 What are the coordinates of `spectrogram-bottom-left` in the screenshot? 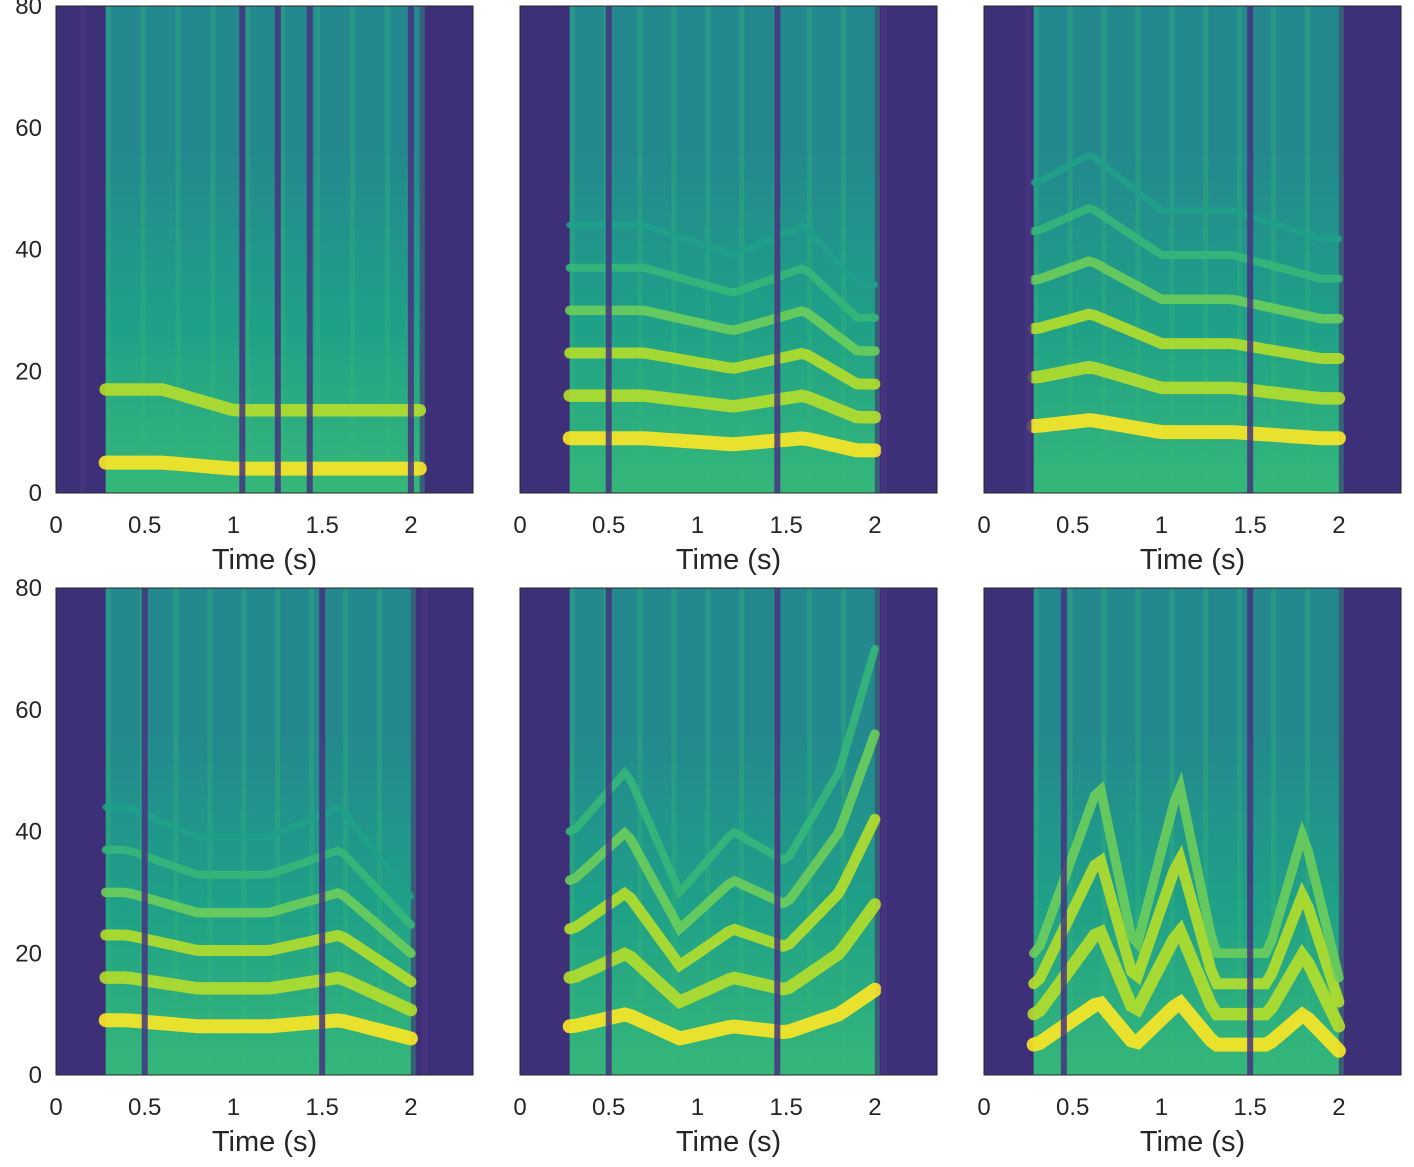 It's located at (264, 831).